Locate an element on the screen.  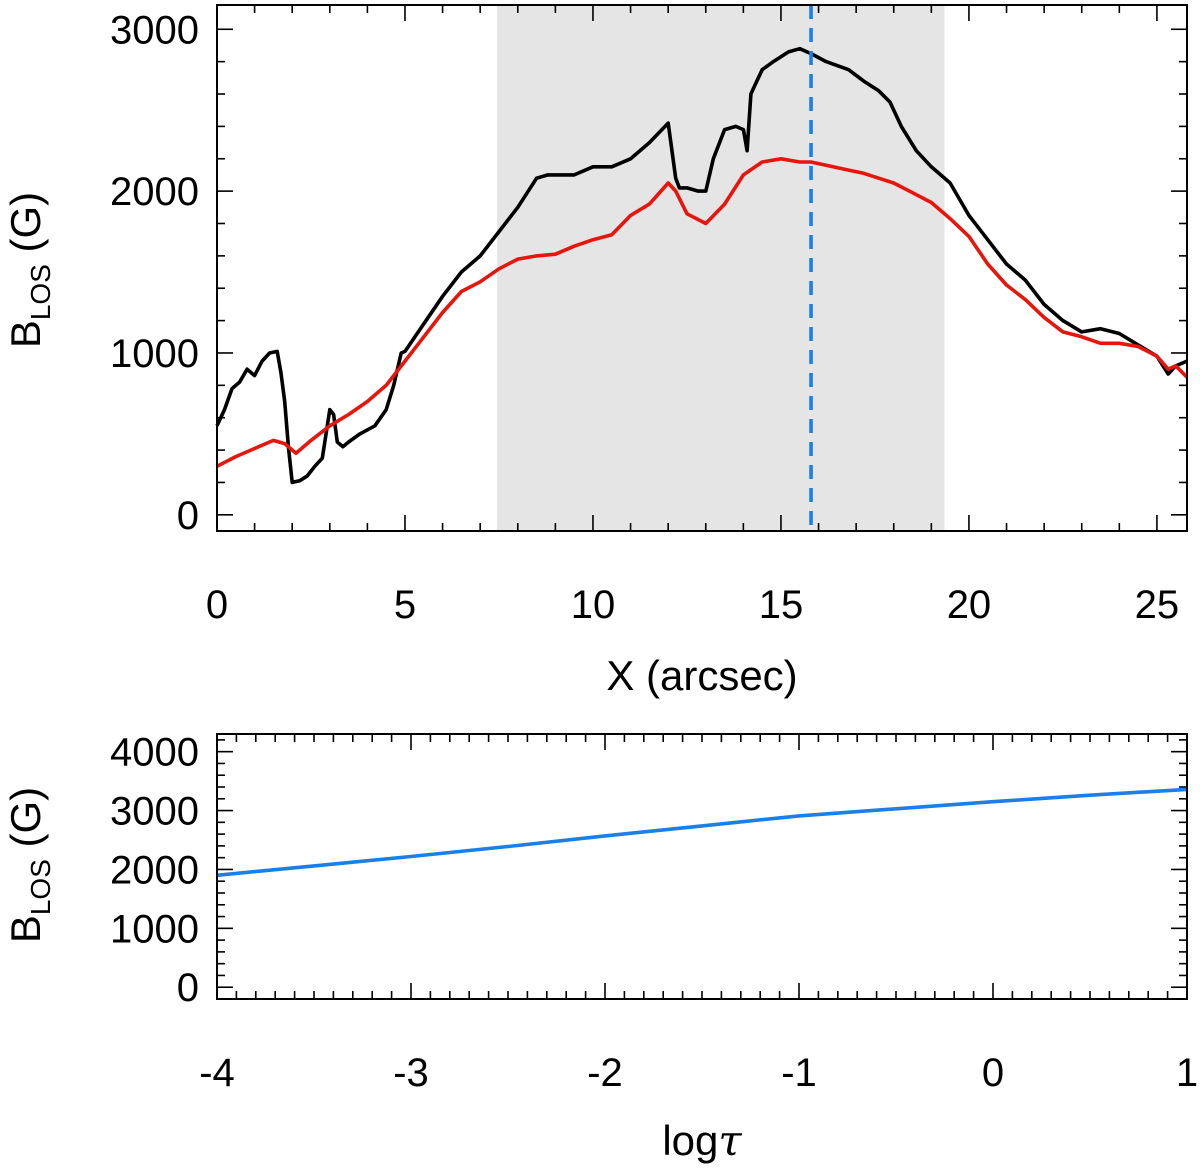
y-tick-labels: 0 1000 2000 3000 is located at coordinates (154, 273).